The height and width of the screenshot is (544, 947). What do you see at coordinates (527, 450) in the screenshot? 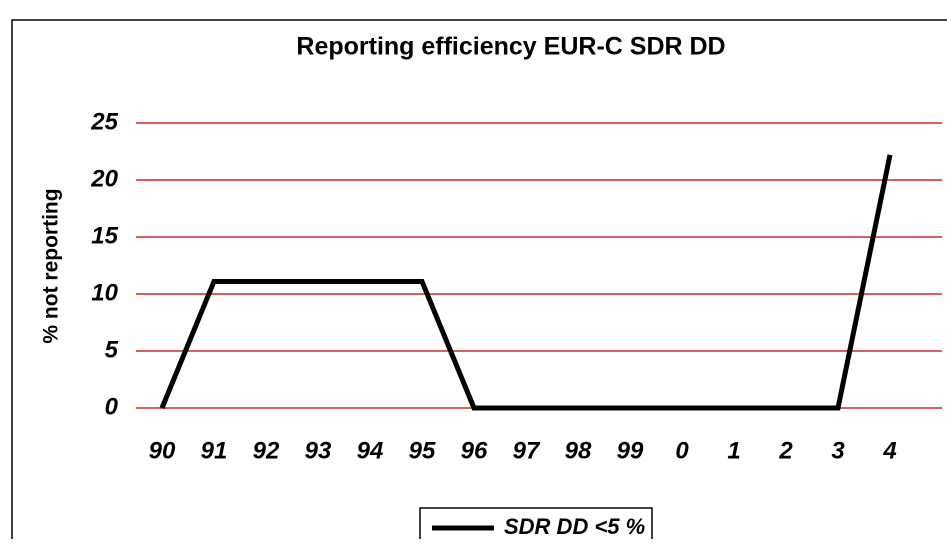
I see `x-tick-label: 97` at bounding box center [527, 450].